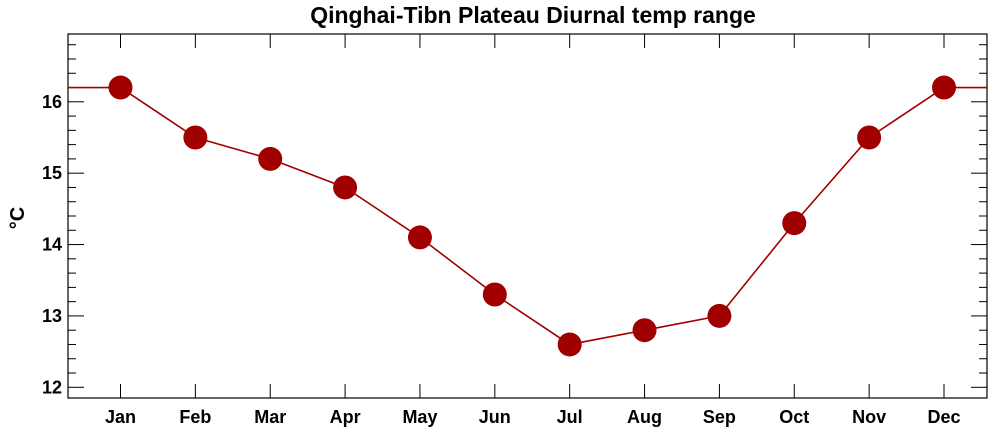 Image resolution: width=1000 pixels, height=432 pixels. I want to click on x-tick-label: Jun, so click(495, 417).